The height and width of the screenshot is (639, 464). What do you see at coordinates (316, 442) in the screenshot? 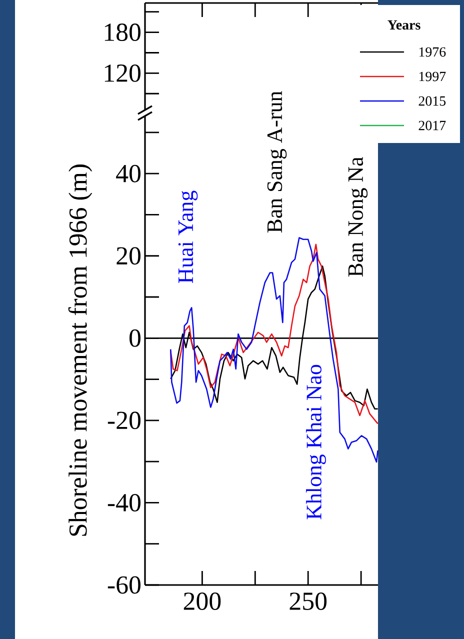
I see `annotation: Khlong Khai Nao` at bounding box center [316, 442].